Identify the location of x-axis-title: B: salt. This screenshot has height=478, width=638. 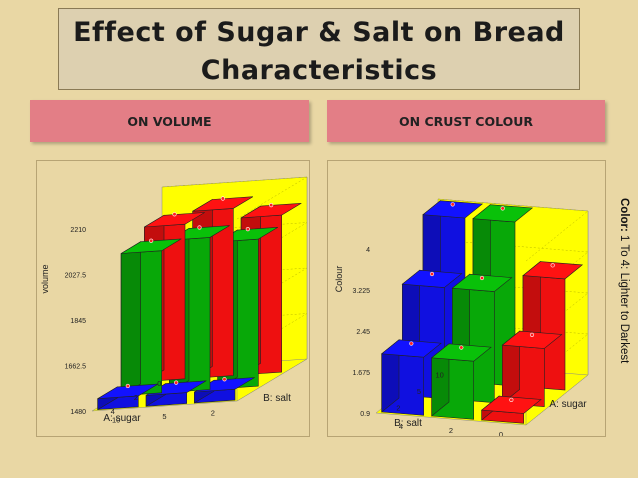
(408, 423).